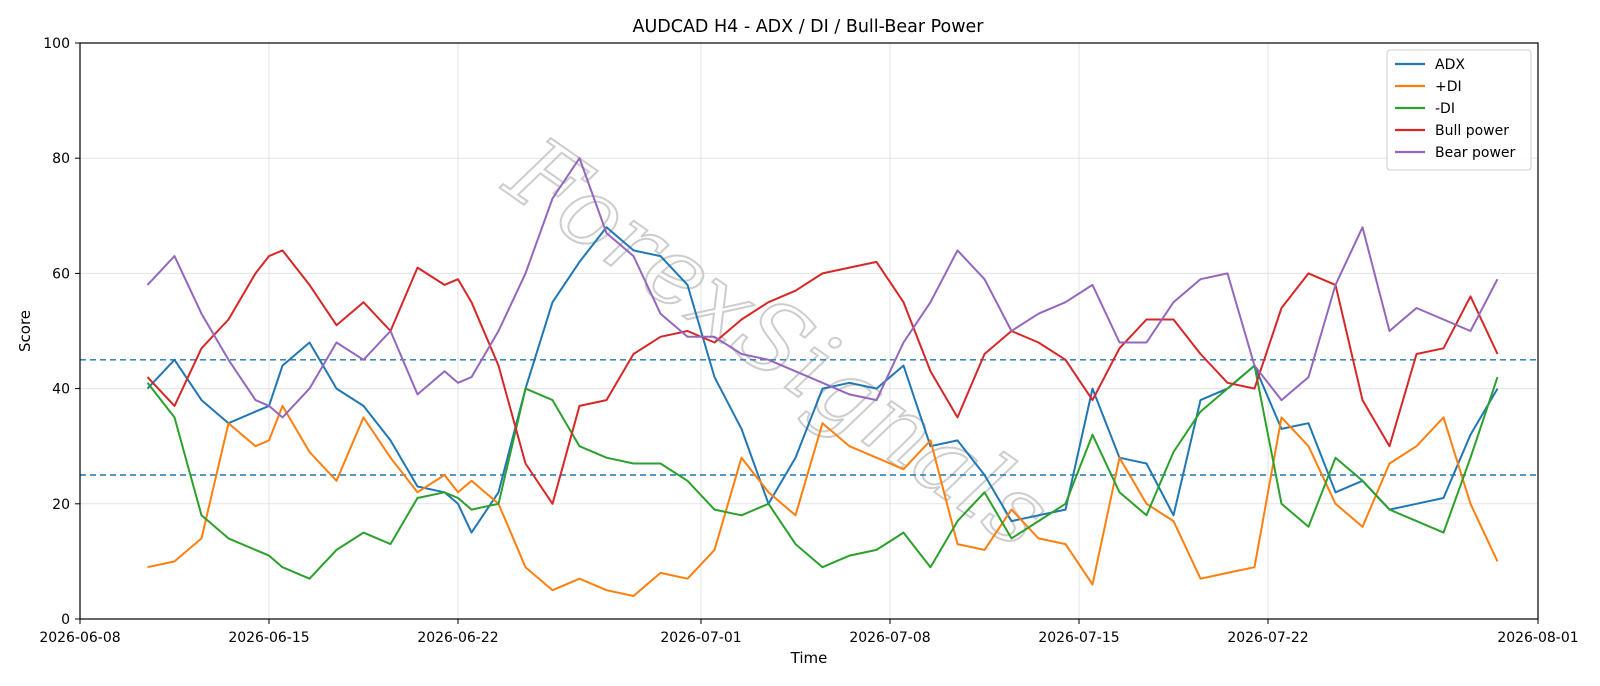  I want to click on legend: ADX +DI -DI Bull power Bear power, so click(1459, 110).